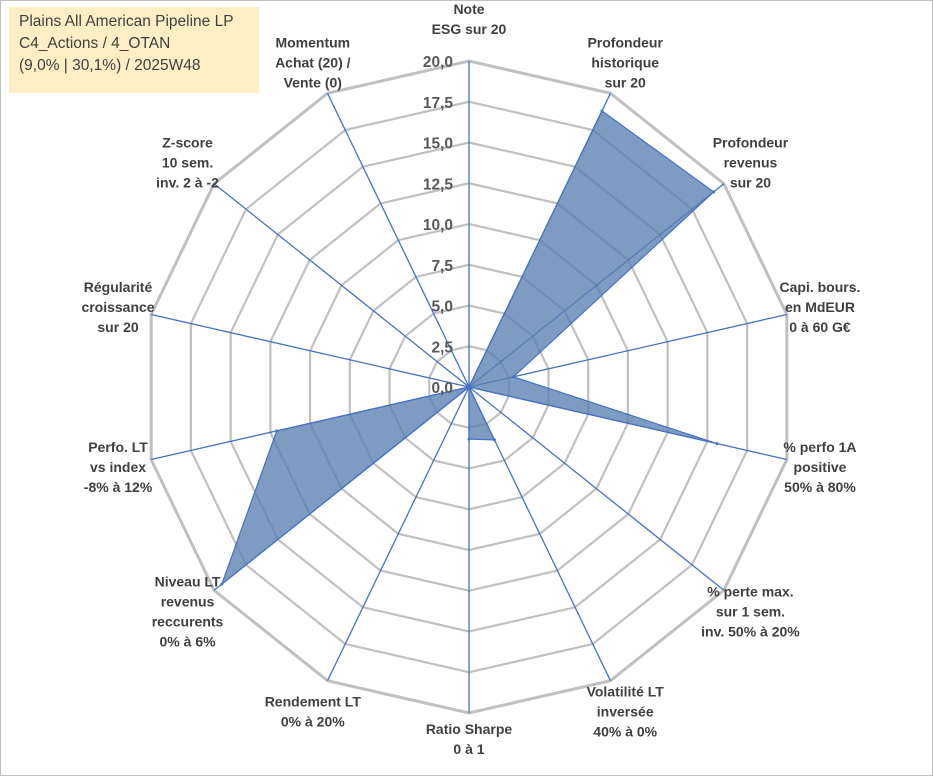 The image size is (933, 776). Describe the element at coordinates (118, 487) in the screenshot. I see `axis-label-line: -8% à 12%` at that location.